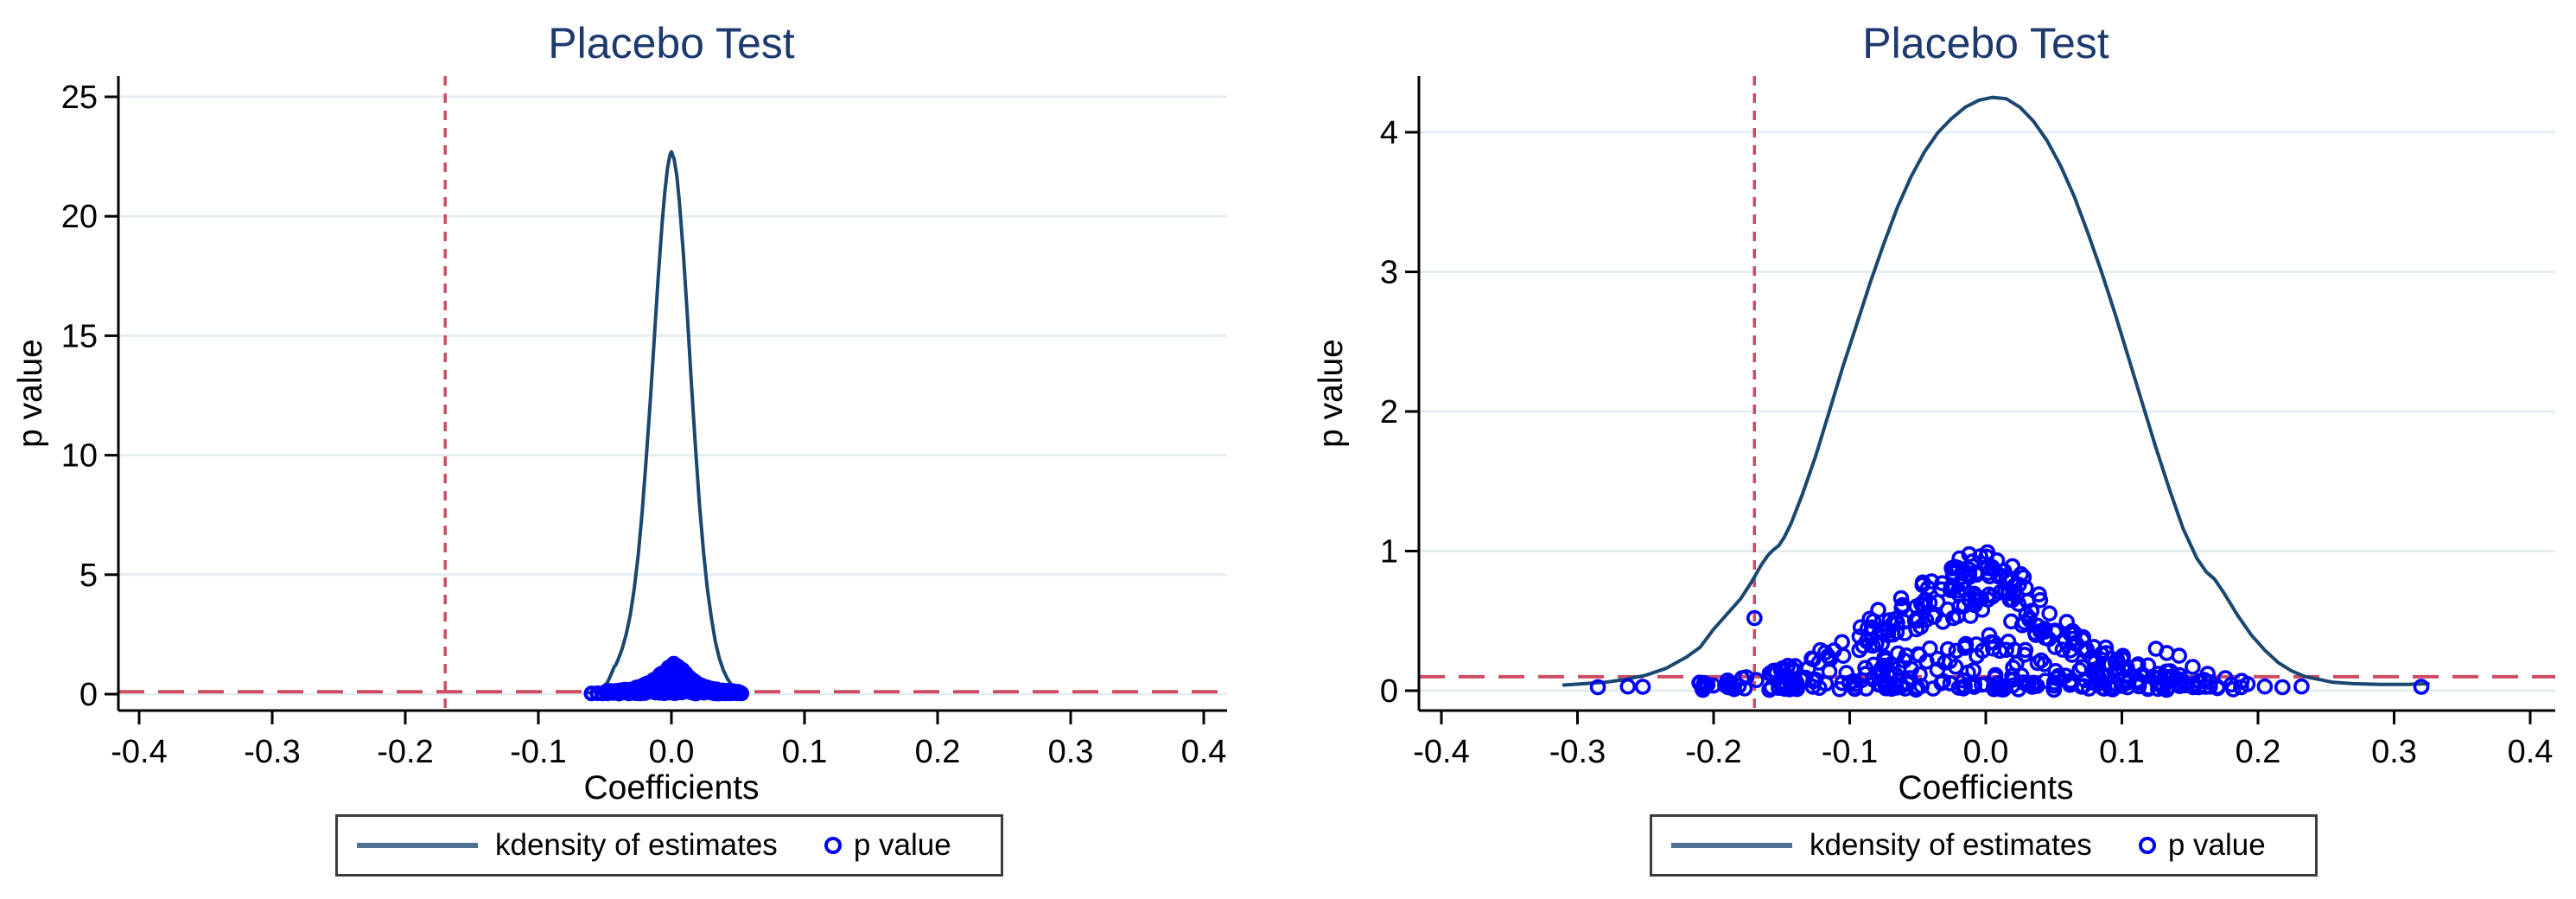  I want to click on y-tick-label: 1, so click(1389, 553).